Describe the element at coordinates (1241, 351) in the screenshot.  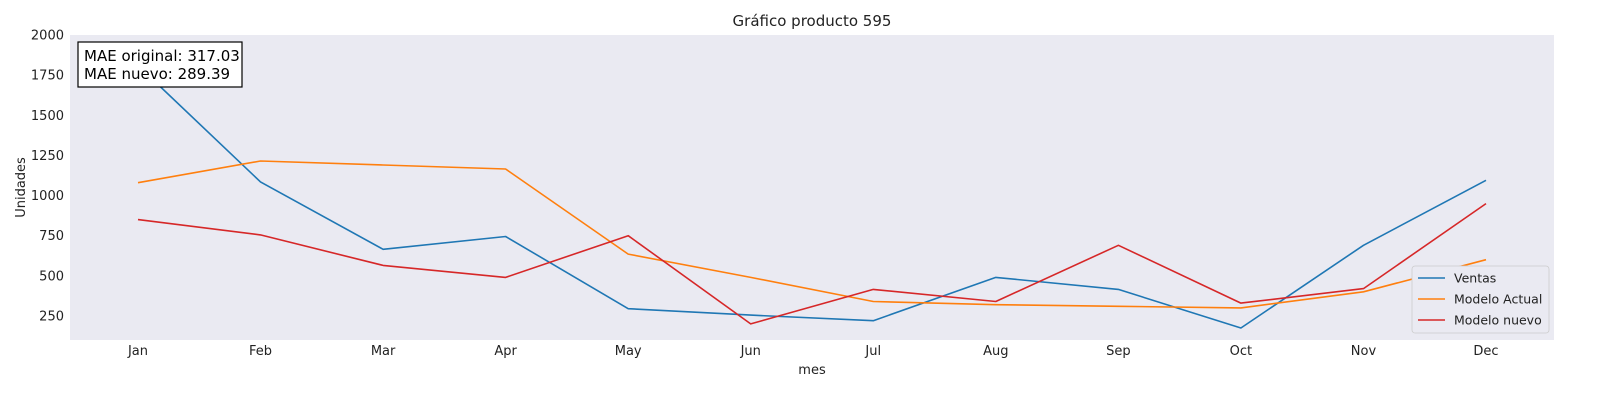
I see `x-tick-label: Oct` at that location.